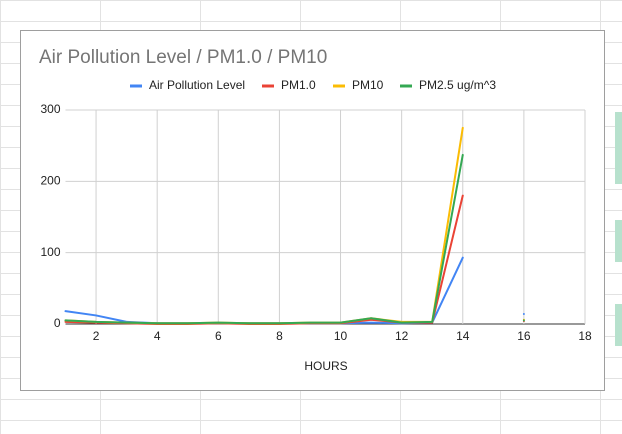 Image resolution: width=622 pixels, height=434 pixels. What do you see at coordinates (457, 85) in the screenshot?
I see `legend-label: PM2.5 ug/m^3` at bounding box center [457, 85].